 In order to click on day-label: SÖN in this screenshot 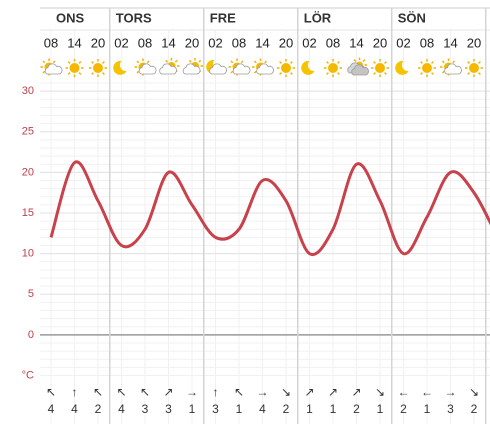, I will do `click(412, 17)`.